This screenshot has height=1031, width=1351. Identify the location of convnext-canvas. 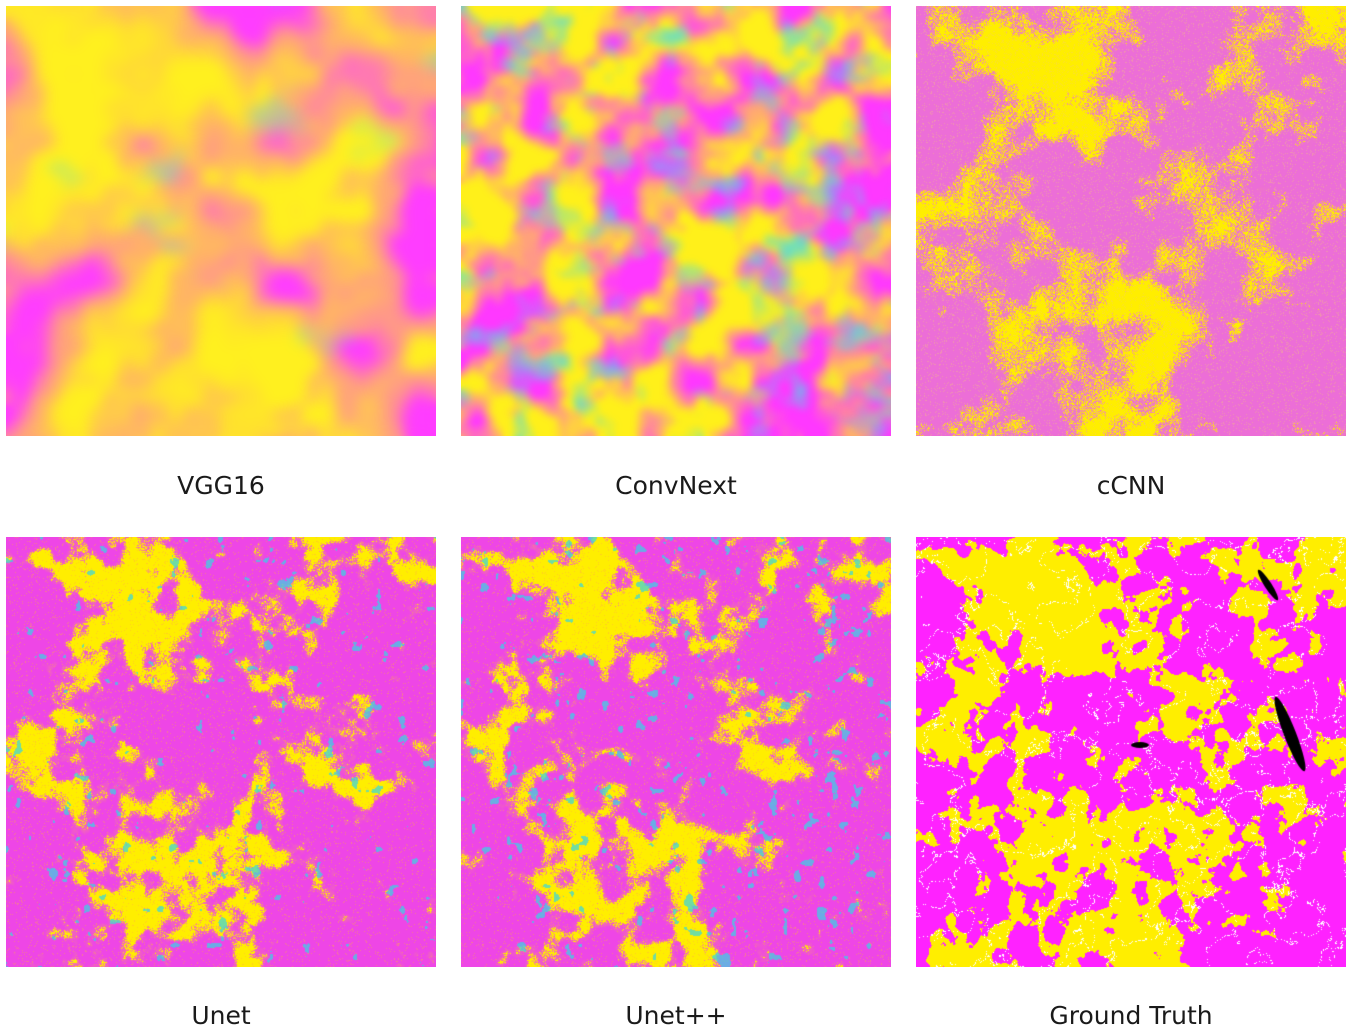
(676, 221).